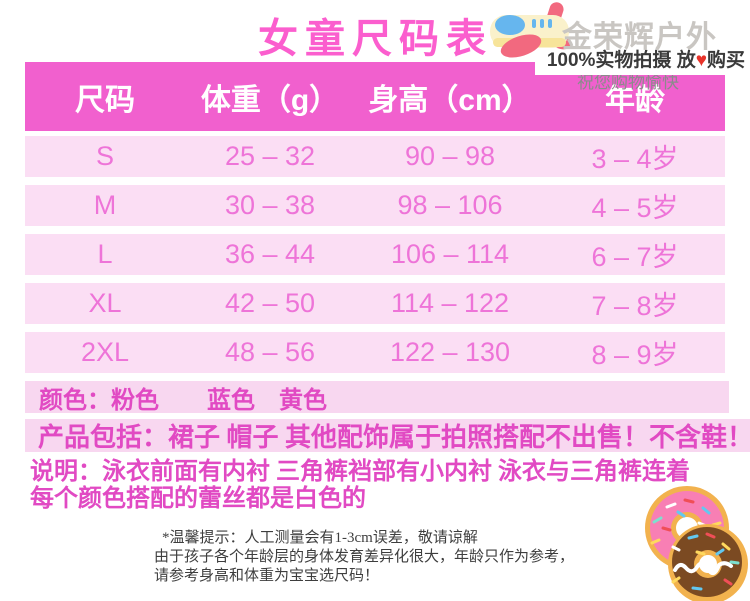 This screenshot has height=601, width=750. What do you see at coordinates (270, 156) in the screenshot?
I see `cell-weight: 25 – 32` at bounding box center [270, 156].